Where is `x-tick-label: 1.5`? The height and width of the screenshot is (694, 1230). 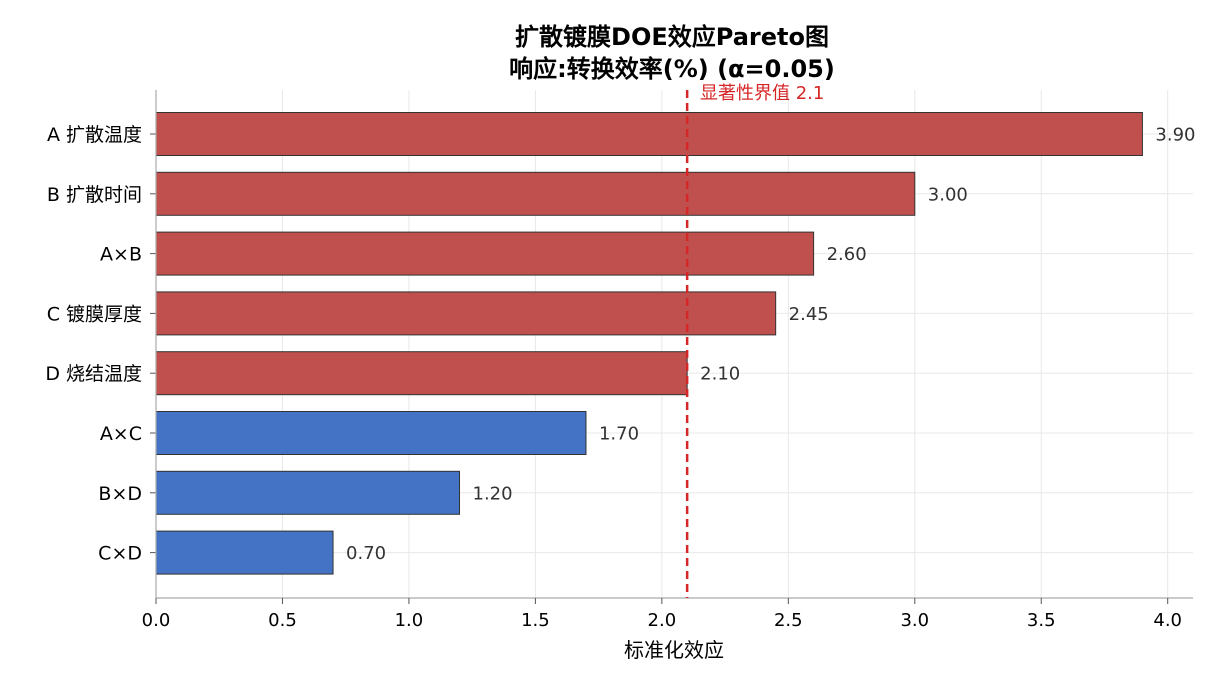 x-tick-label: 1.5 is located at coordinates (535, 620).